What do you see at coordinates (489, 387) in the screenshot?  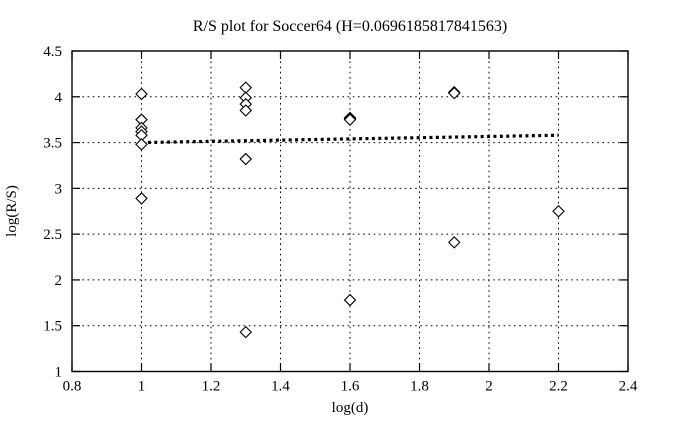 I see `x-tick-label: 2` at bounding box center [489, 387].